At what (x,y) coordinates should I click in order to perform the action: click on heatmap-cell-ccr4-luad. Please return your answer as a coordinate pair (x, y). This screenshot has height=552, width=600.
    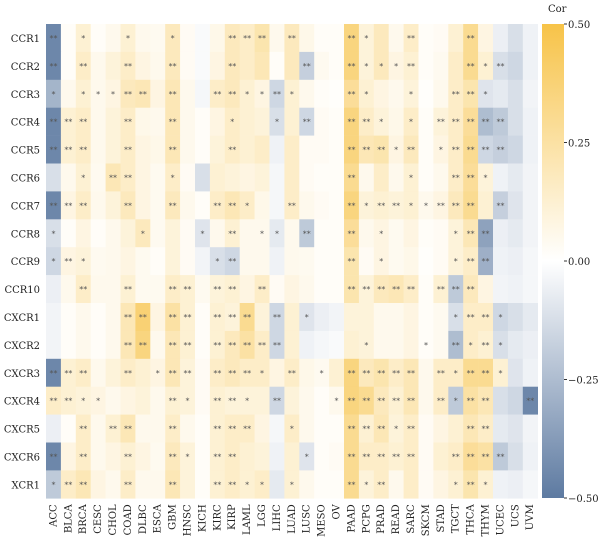
    Looking at the image, I should click on (292, 121).